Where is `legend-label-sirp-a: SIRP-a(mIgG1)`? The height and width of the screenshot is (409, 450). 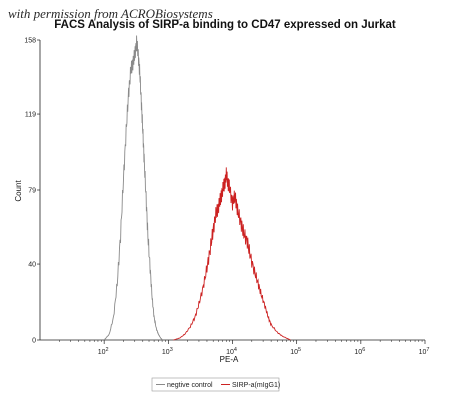 legend-label-sirp-a: SIRP-a(mIgG1) is located at coordinates (256, 385).